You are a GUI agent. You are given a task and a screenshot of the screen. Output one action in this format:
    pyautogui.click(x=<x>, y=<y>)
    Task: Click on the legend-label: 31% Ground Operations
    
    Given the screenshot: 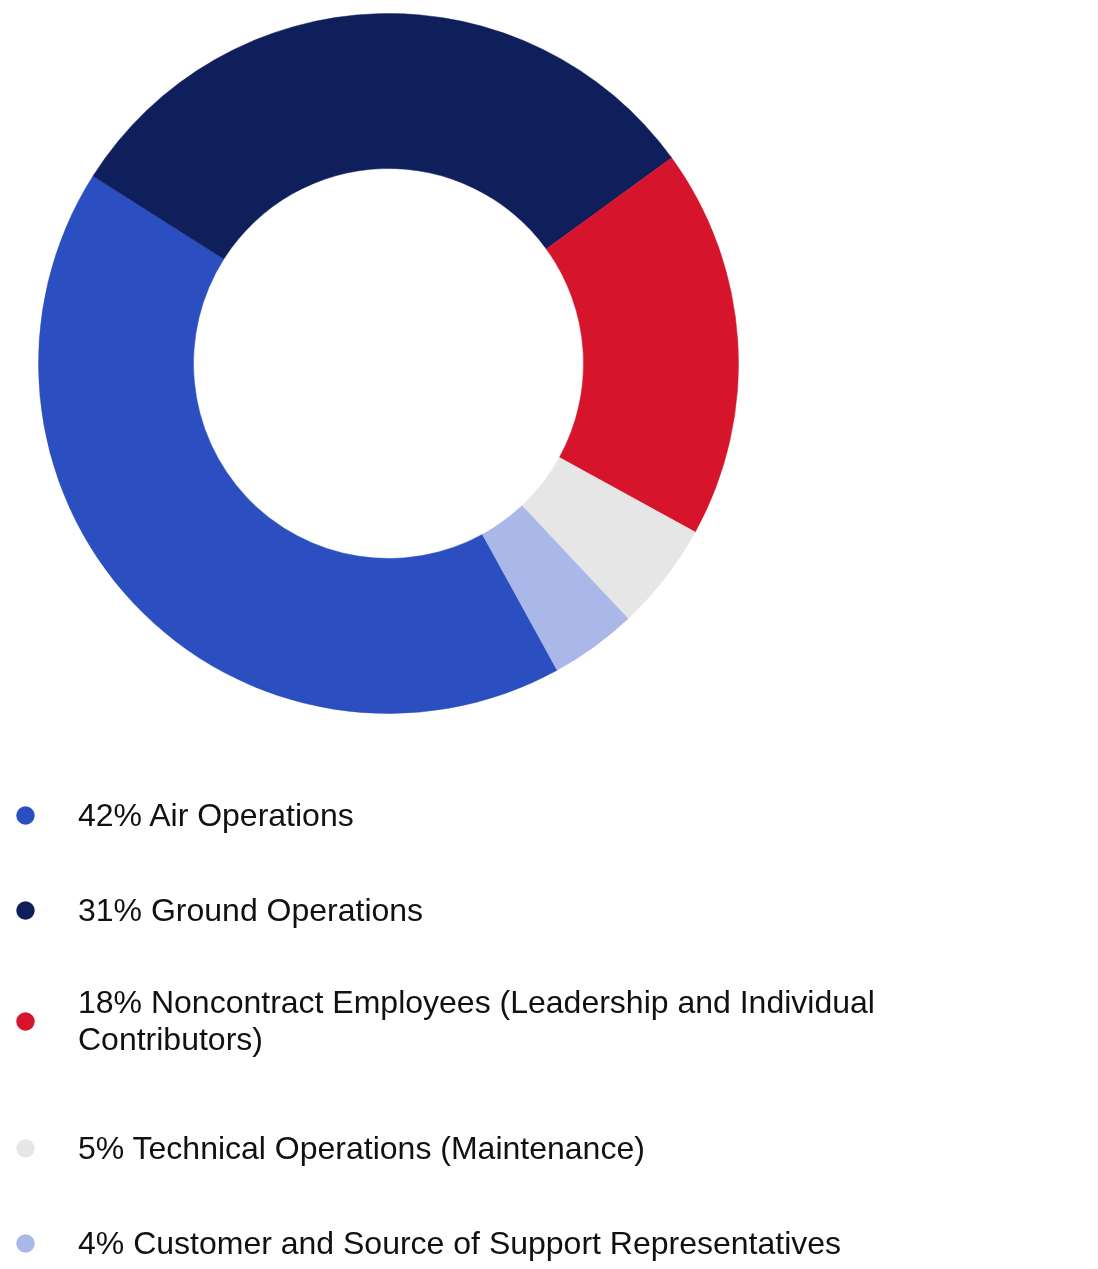 What is the action you would take?
    pyautogui.click(x=251, y=910)
    